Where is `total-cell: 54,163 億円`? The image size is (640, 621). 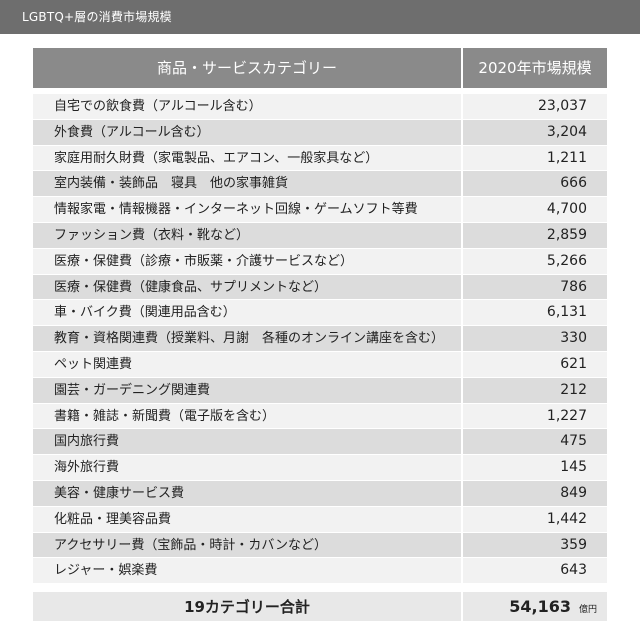 total-cell: 54,163 億円 is located at coordinates (535, 606).